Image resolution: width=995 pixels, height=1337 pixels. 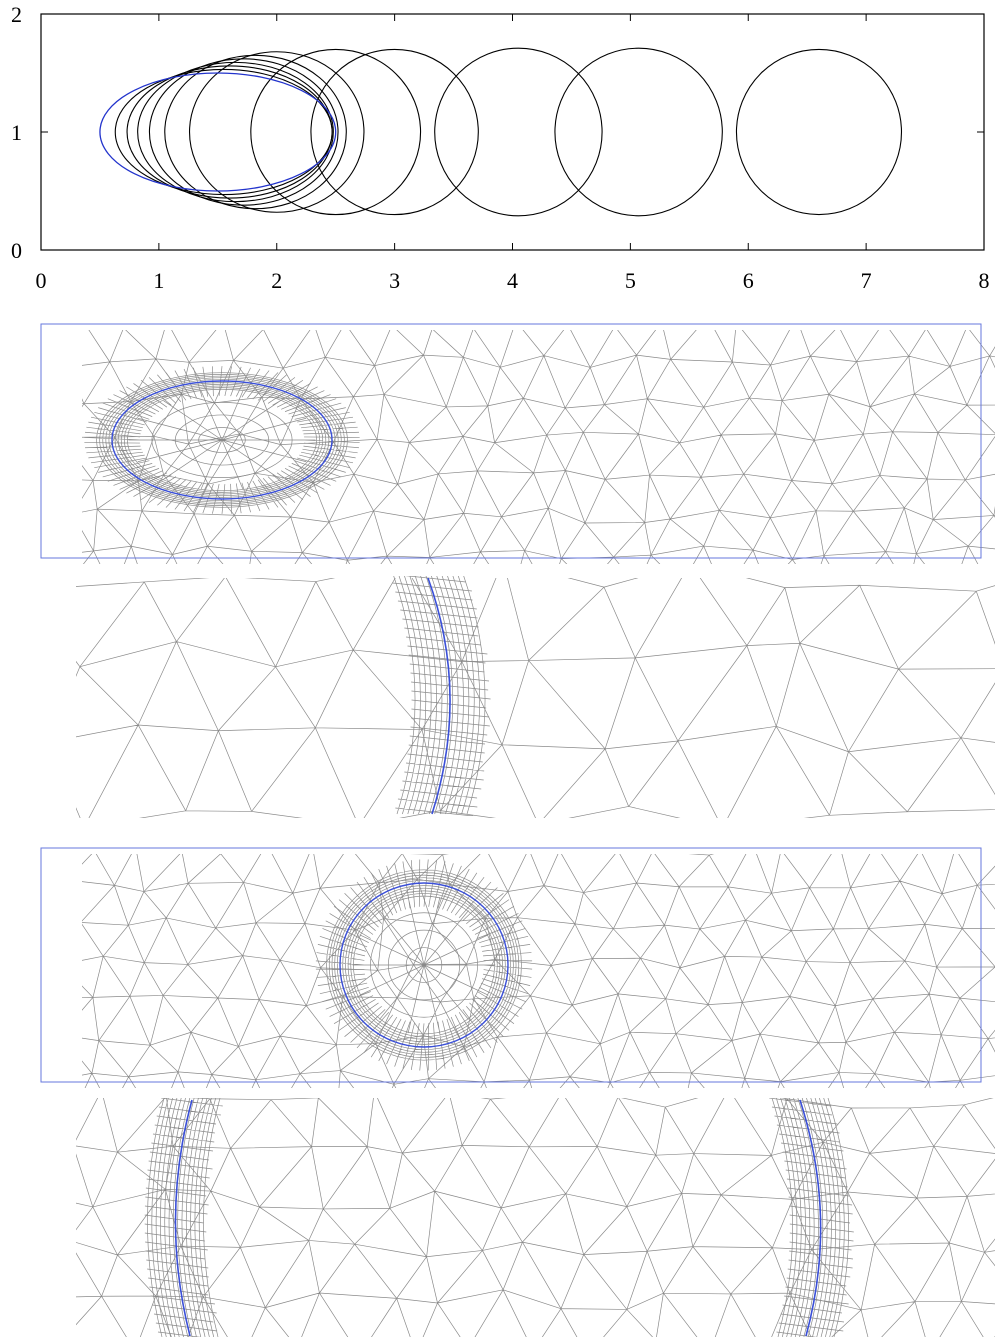 I want to click on x-tick-label: 5, so click(x=630, y=280).